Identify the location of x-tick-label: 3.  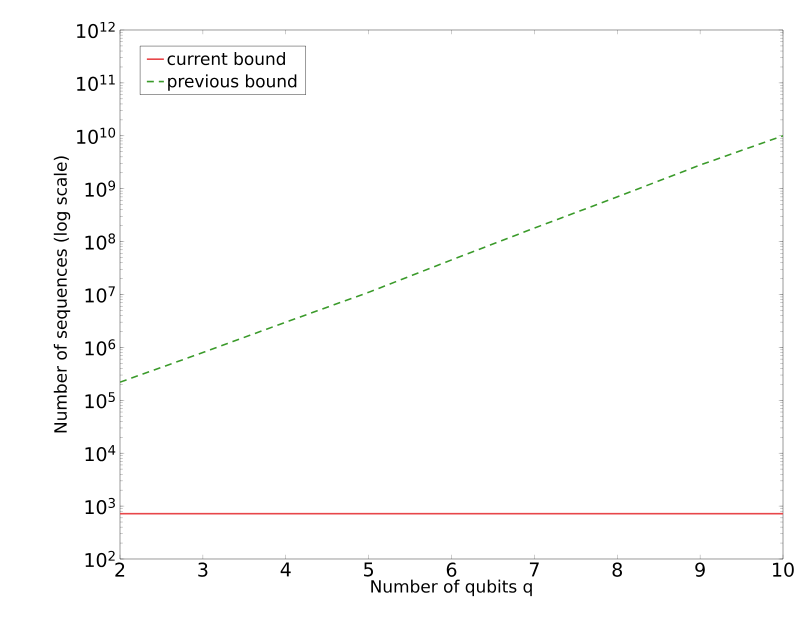
(203, 569).